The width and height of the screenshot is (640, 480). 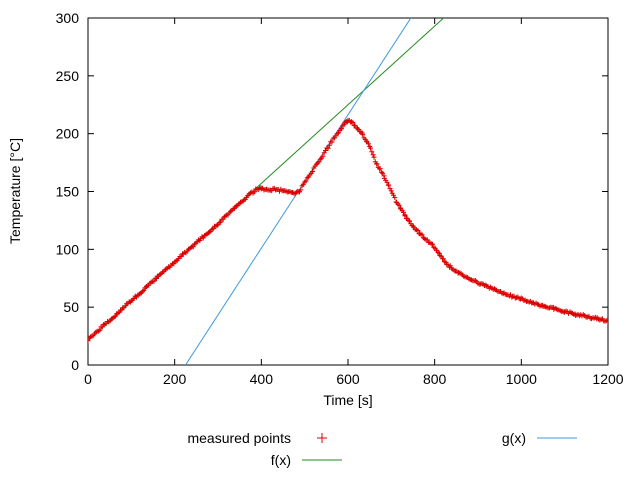 What do you see at coordinates (172, 438) in the screenshot?
I see `legend-entry-measured: measured points` at bounding box center [172, 438].